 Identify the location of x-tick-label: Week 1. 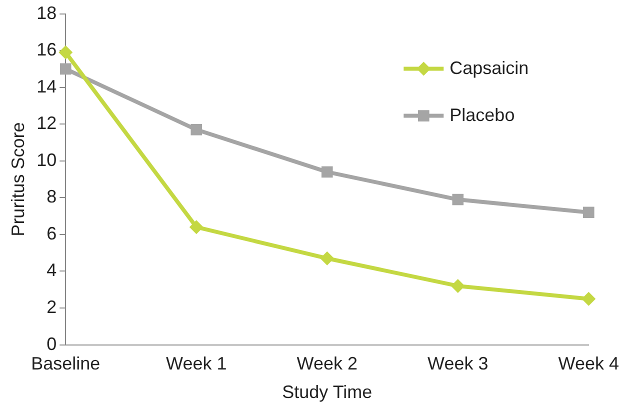
(196, 364).